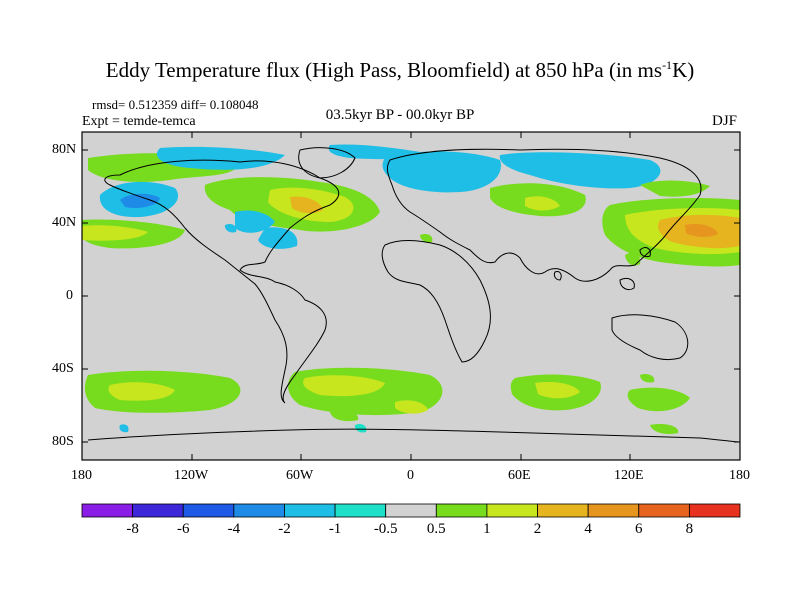  What do you see at coordinates (81, 475) in the screenshot?
I see `lon-label-180w: 180` at bounding box center [81, 475].